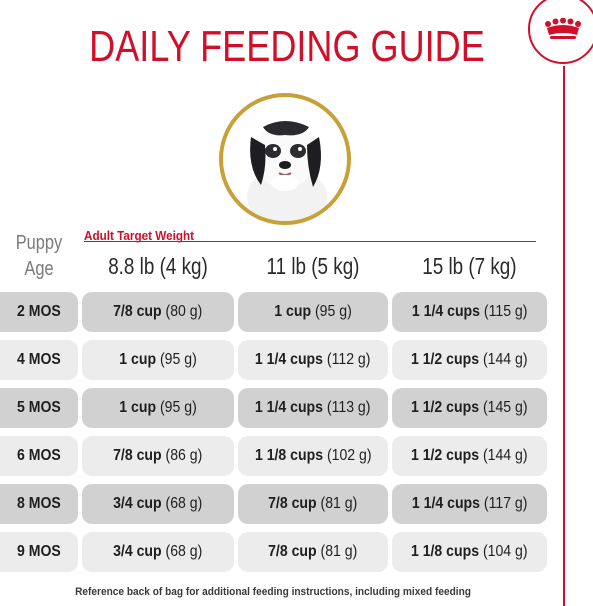 Image resolution: width=593 pixels, height=606 pixels. Describe the element at coordinates (158, 312) in the screenshot. I see `amount-cell: 7/8 cup (80 g)` at that location.